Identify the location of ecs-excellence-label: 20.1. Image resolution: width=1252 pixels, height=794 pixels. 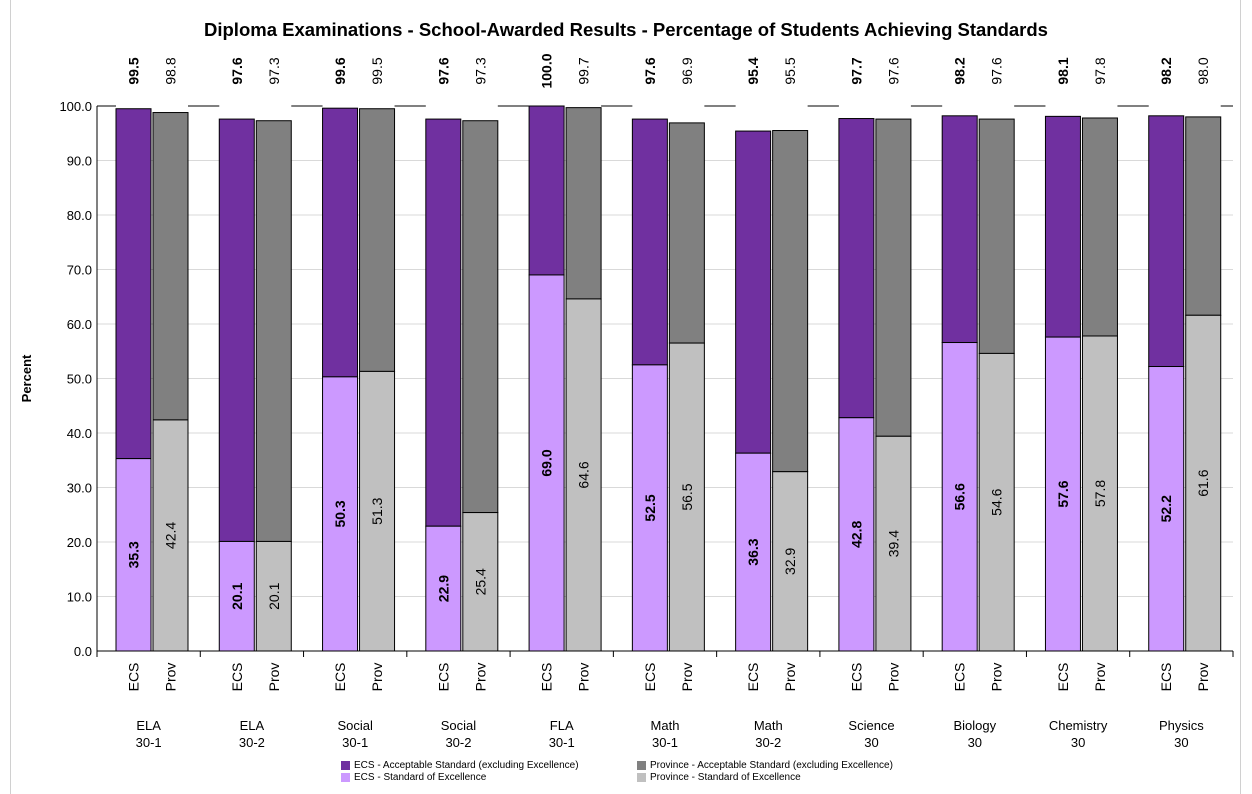
(237, 595).